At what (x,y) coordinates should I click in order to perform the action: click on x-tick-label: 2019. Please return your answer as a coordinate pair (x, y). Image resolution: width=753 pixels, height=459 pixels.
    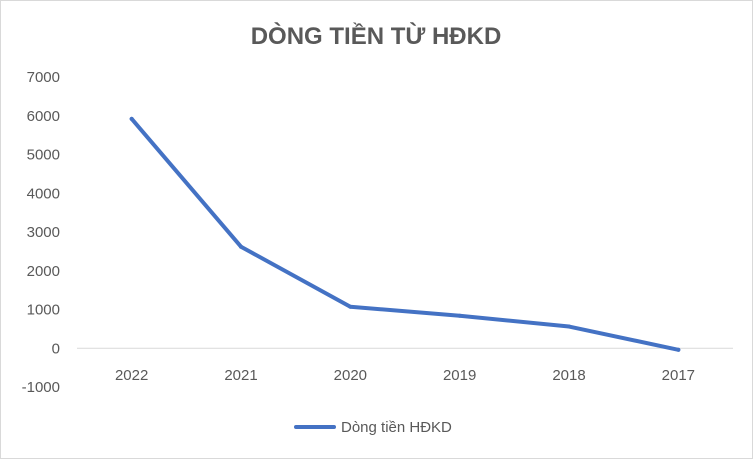
    Looking at the image, I should click on (459, 375).